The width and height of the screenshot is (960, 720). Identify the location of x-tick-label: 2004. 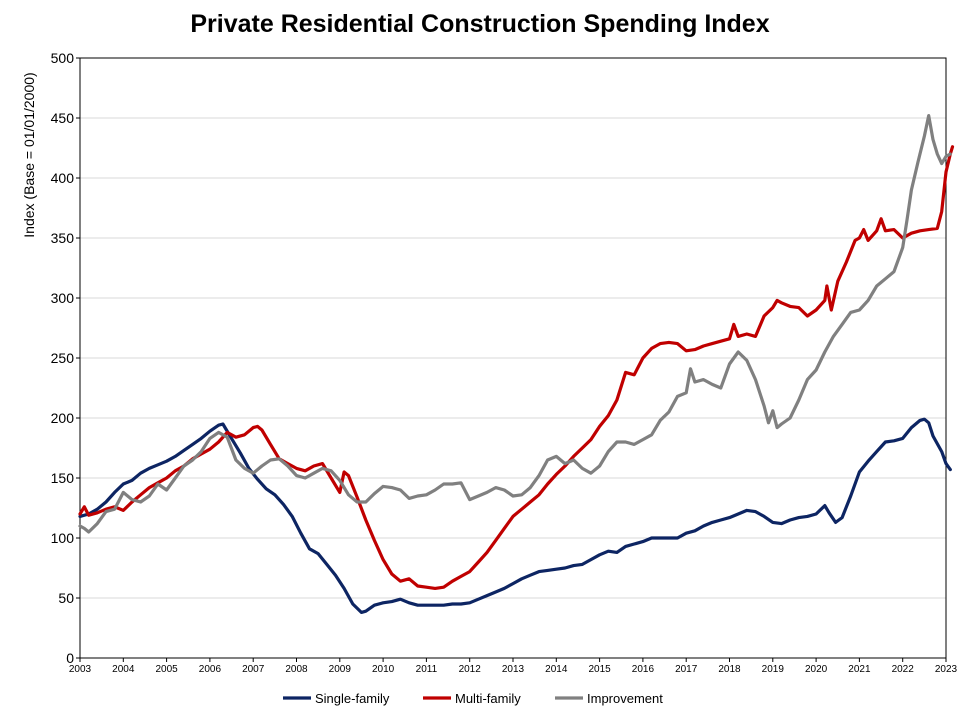
(123, 669).